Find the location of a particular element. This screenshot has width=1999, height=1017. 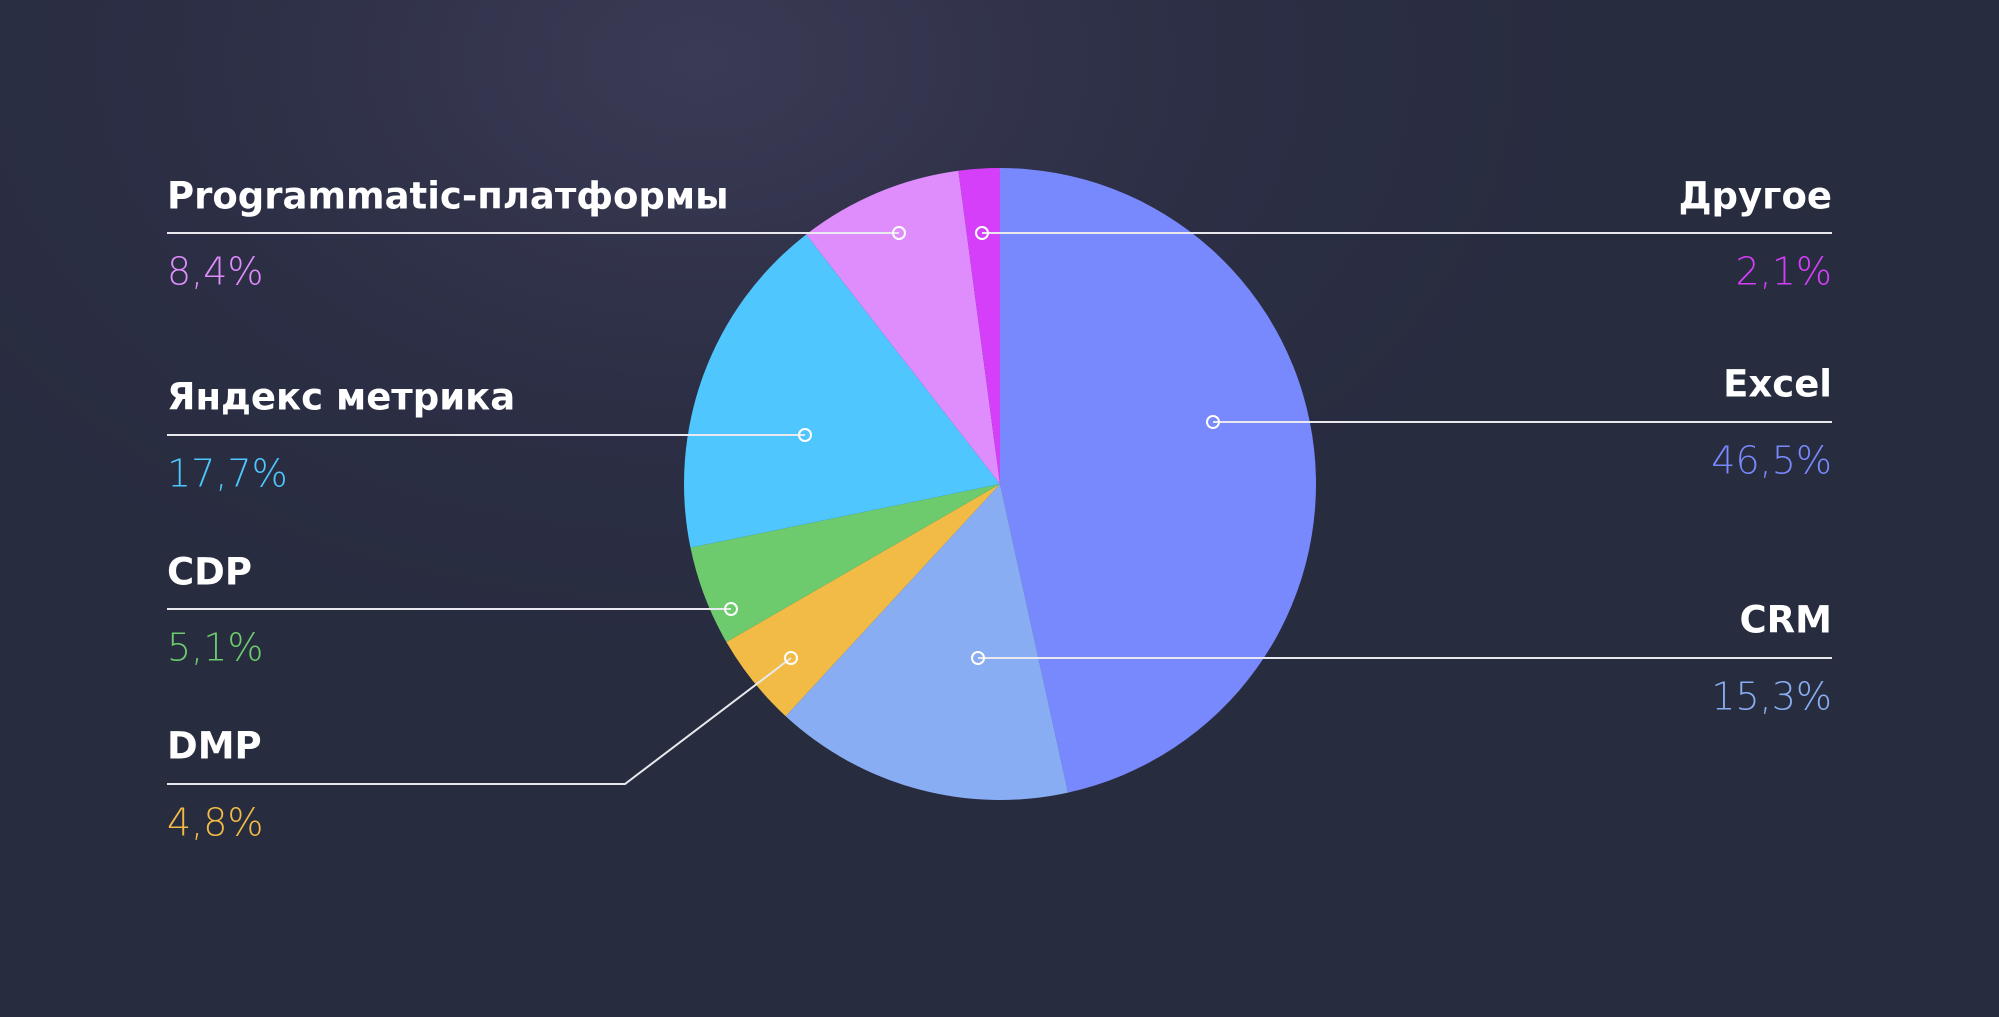

legend-label: CDP is located at coordinates (209, 572).